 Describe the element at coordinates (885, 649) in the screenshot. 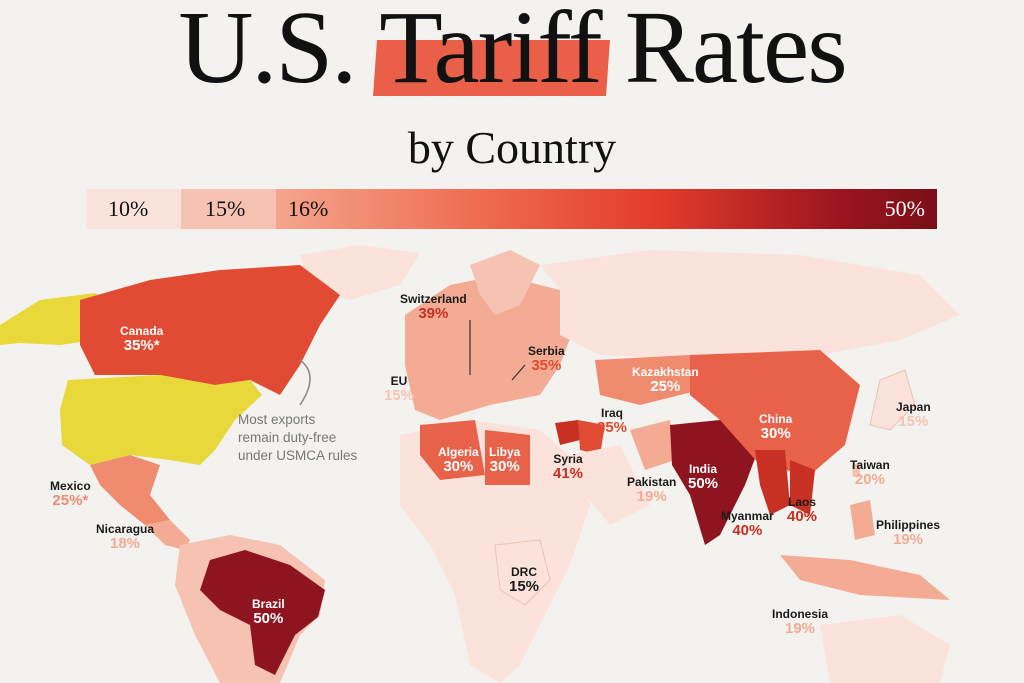

I see `region-australia` at that location.